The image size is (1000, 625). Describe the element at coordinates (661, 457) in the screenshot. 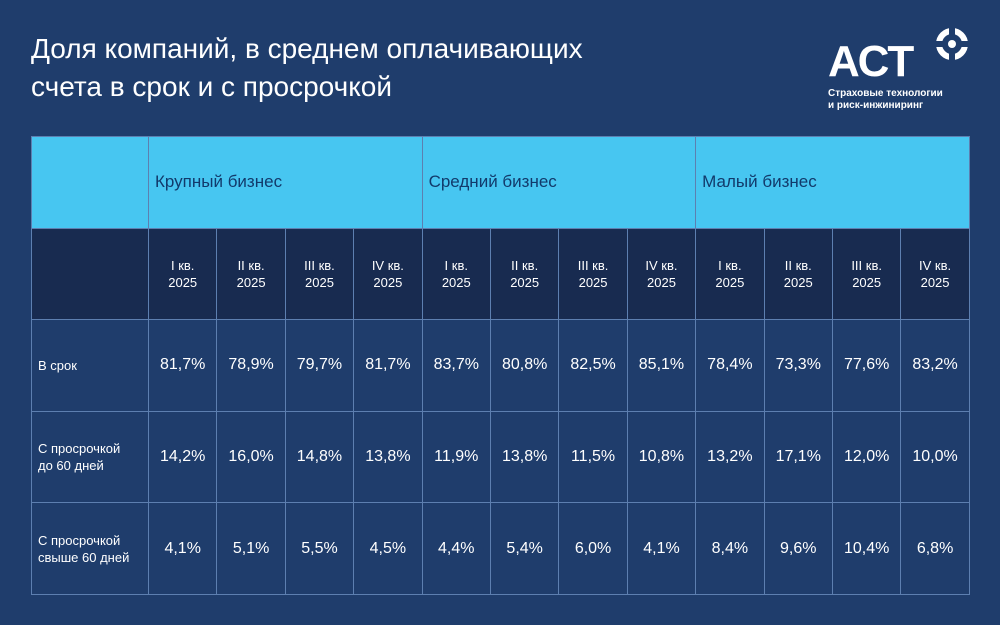

I see `value-cell: 10,8%` at that location.